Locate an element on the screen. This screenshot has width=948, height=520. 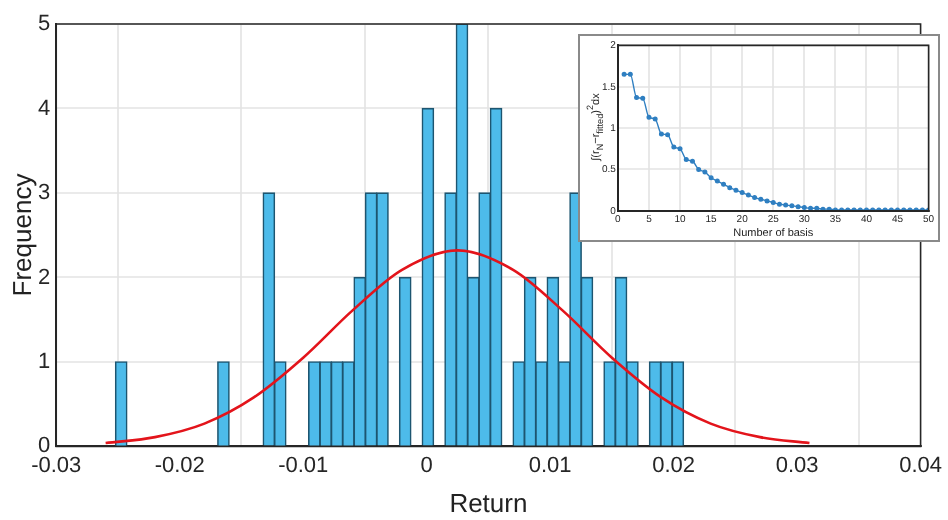
x-tick-label: 0.02 is located at coordinates (674, 465).